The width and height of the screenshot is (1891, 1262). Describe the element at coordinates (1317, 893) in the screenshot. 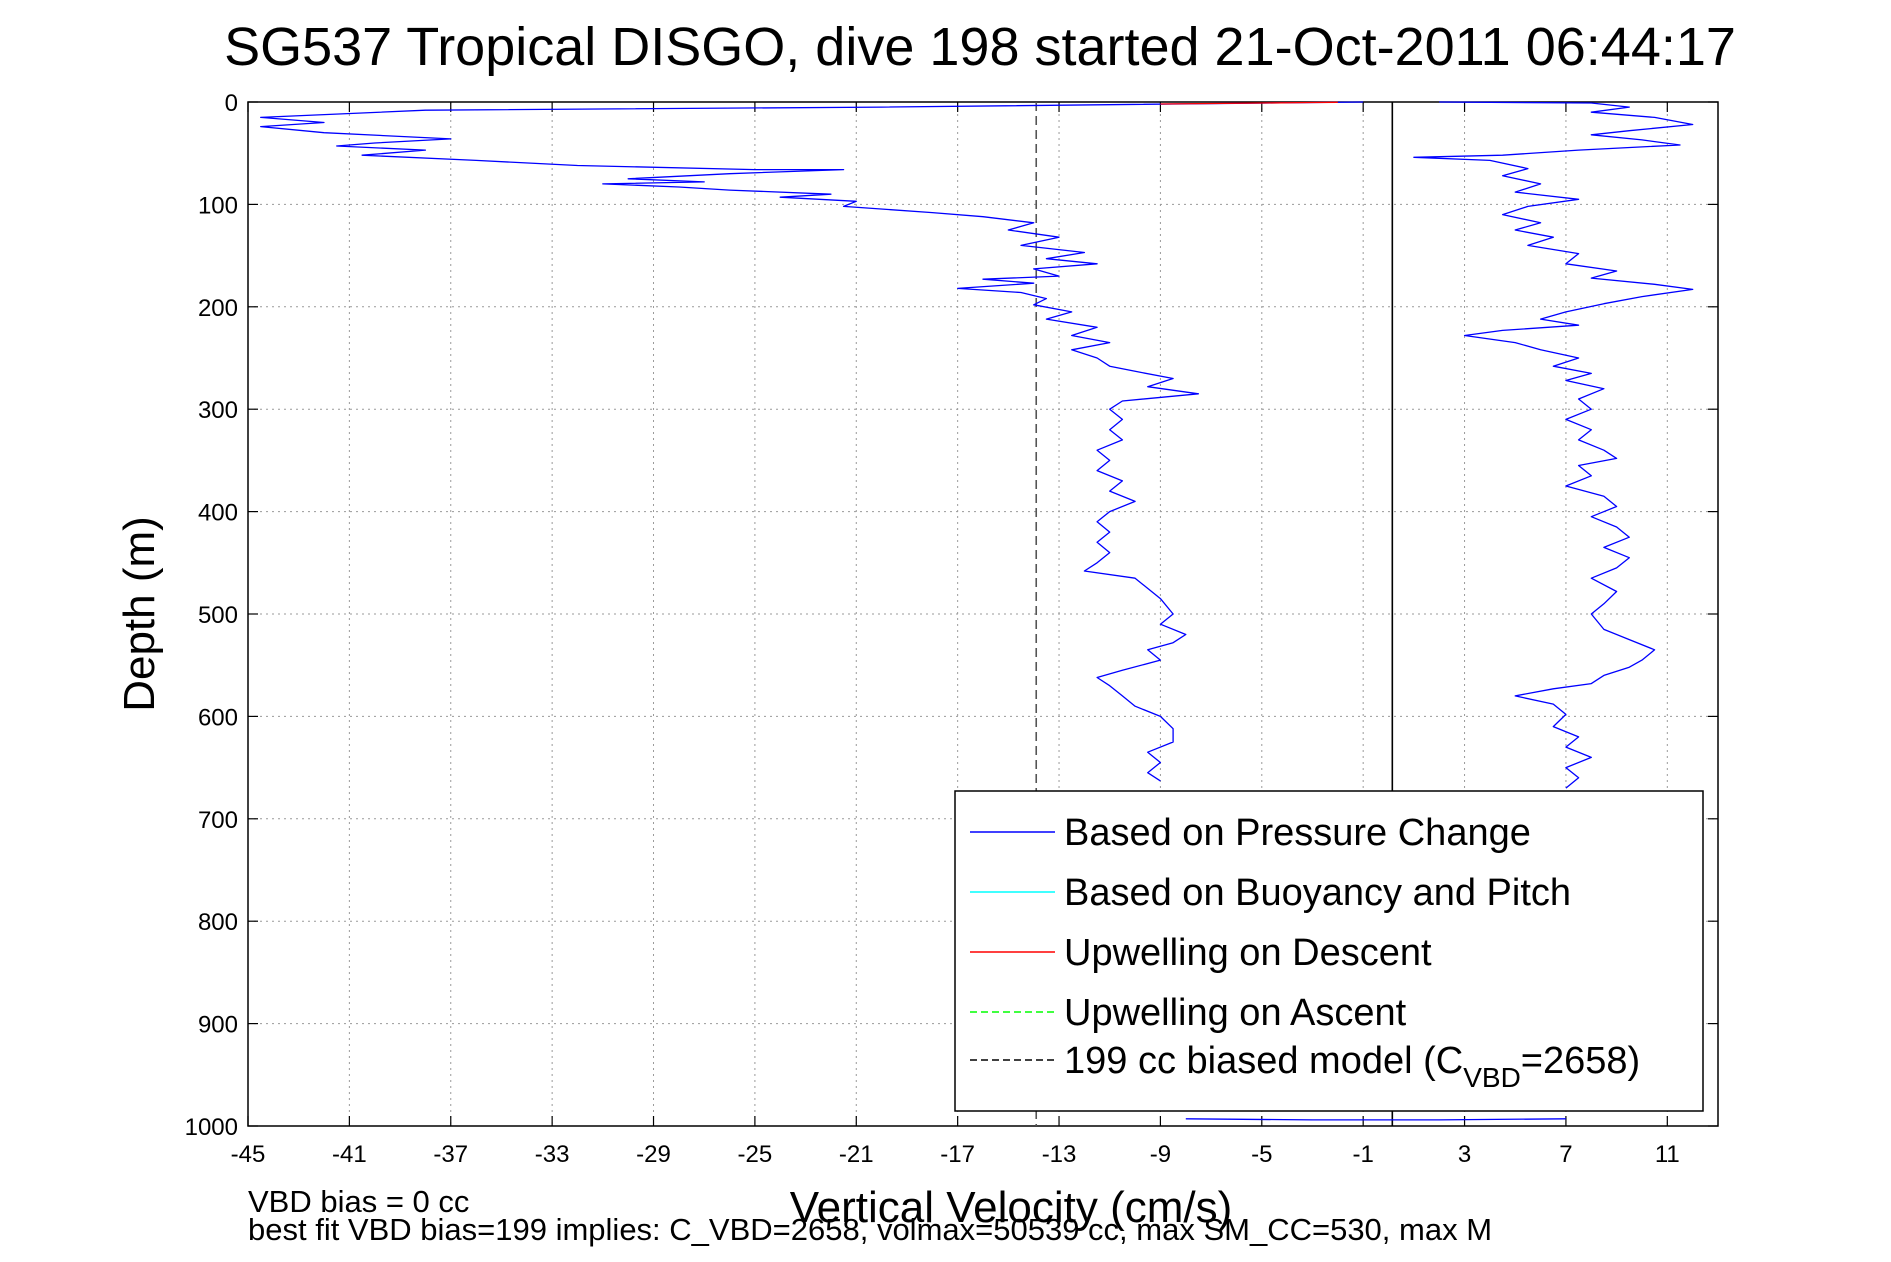

I see `legend-label: Based on Buoyancy and Pitch` at that location.